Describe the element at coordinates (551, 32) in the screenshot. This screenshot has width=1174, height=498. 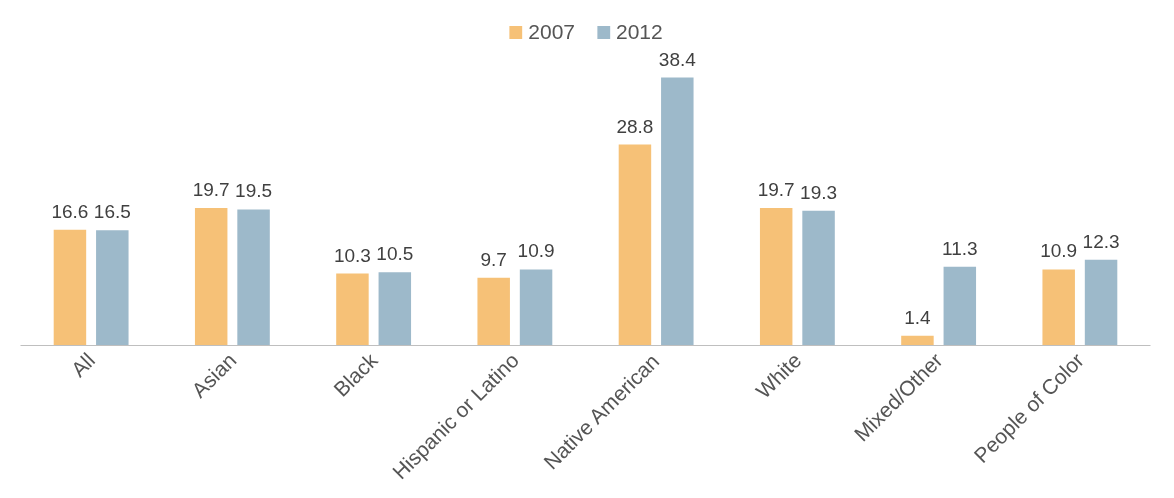
I see `legend-label: 2007` at that location.